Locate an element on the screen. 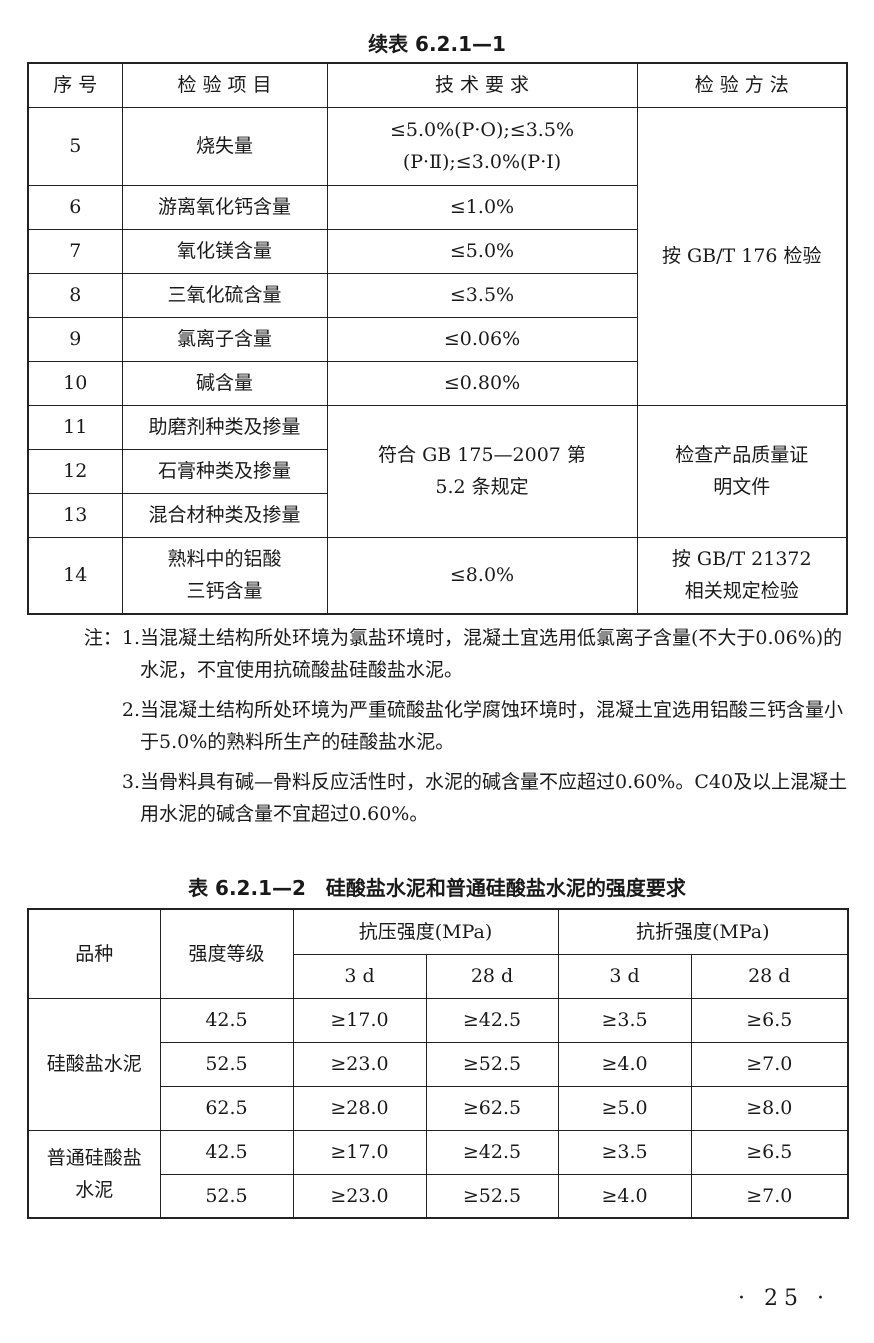 Image resolution: width=874 pixels, height=1343 pixels. cell-value: ≥5.0 is located at coordinates (624, 1108).